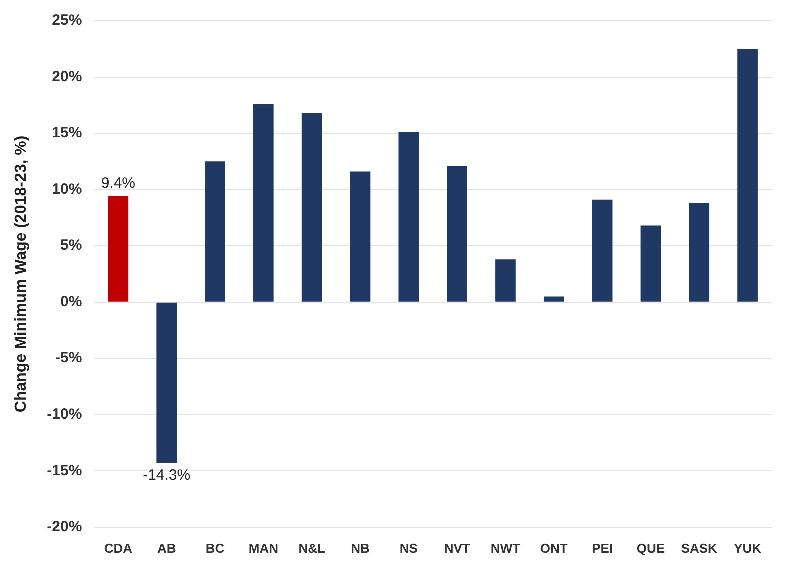 This screenshot has width=792, height=581. What do you see at coordinates (216, 548) in the screenshot?
I see `x-tick-label: BC` at bounding box center [216, 548].